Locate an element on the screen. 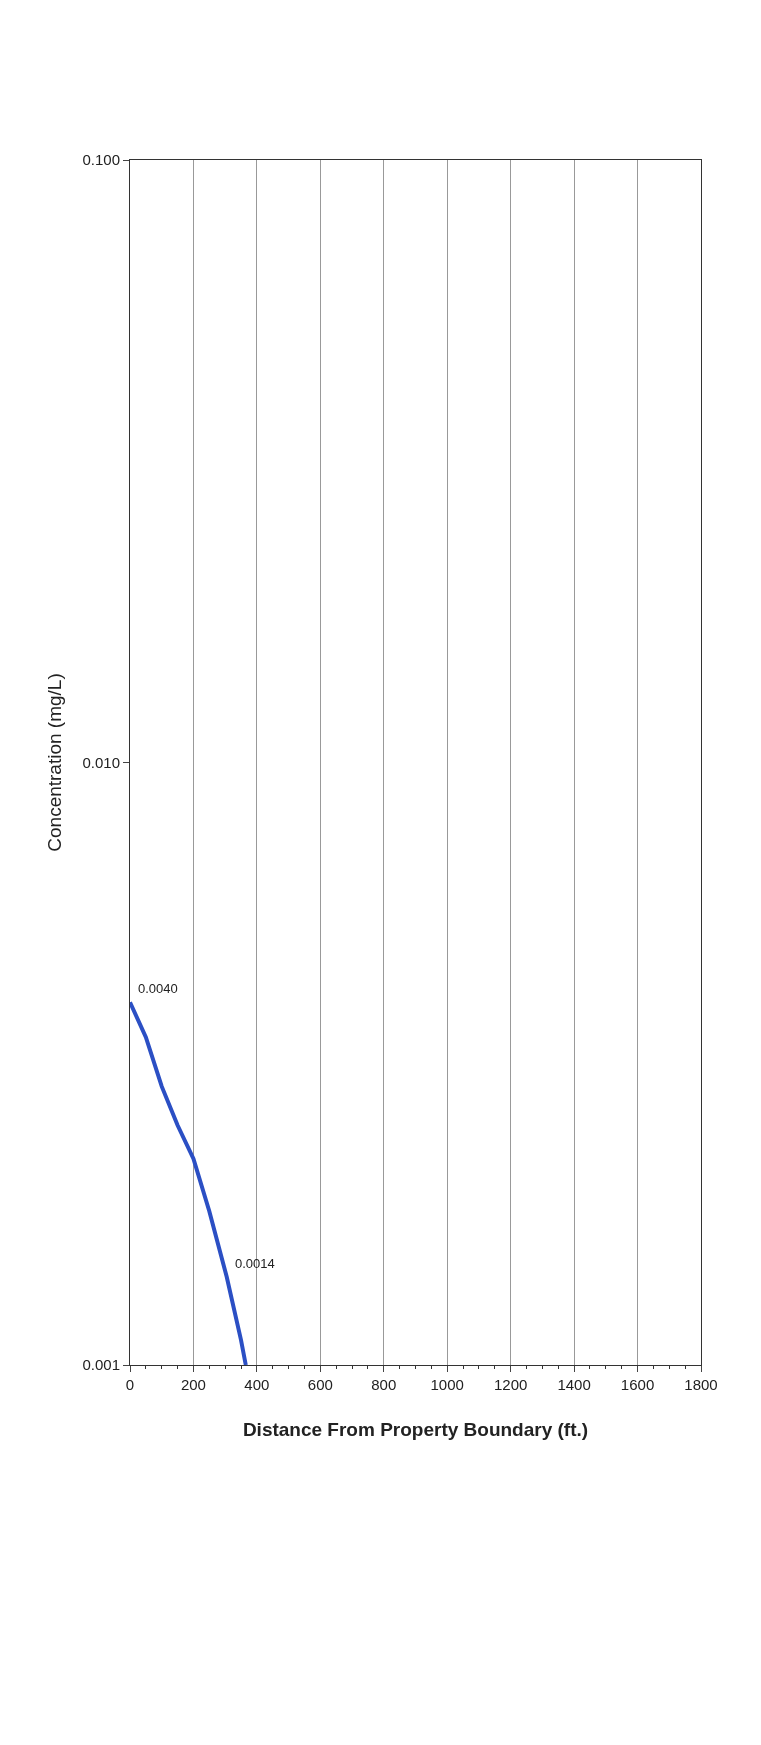 The image size is (761, 1745). x-tick-label: 1600 is located at coordinates (637, 1384).